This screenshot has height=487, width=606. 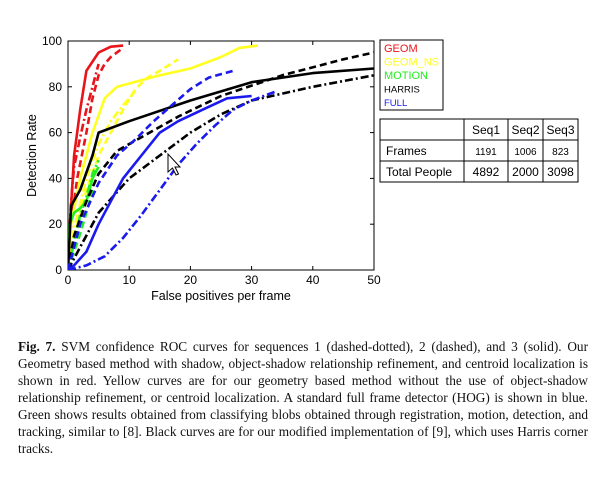 What do you see at coordinates (525, 152) in the screenshot?
I see `table-cell: 1006` at bounding box center [525, 152].